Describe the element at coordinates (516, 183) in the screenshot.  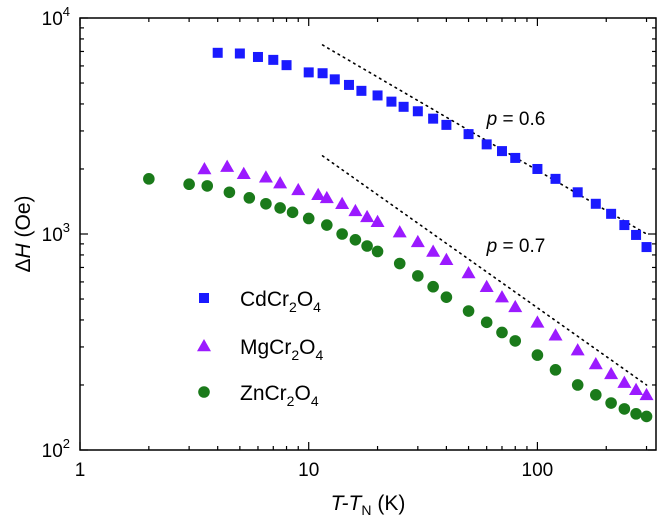
I see `annotations: p = 0.6 p = 0.7` at that location.